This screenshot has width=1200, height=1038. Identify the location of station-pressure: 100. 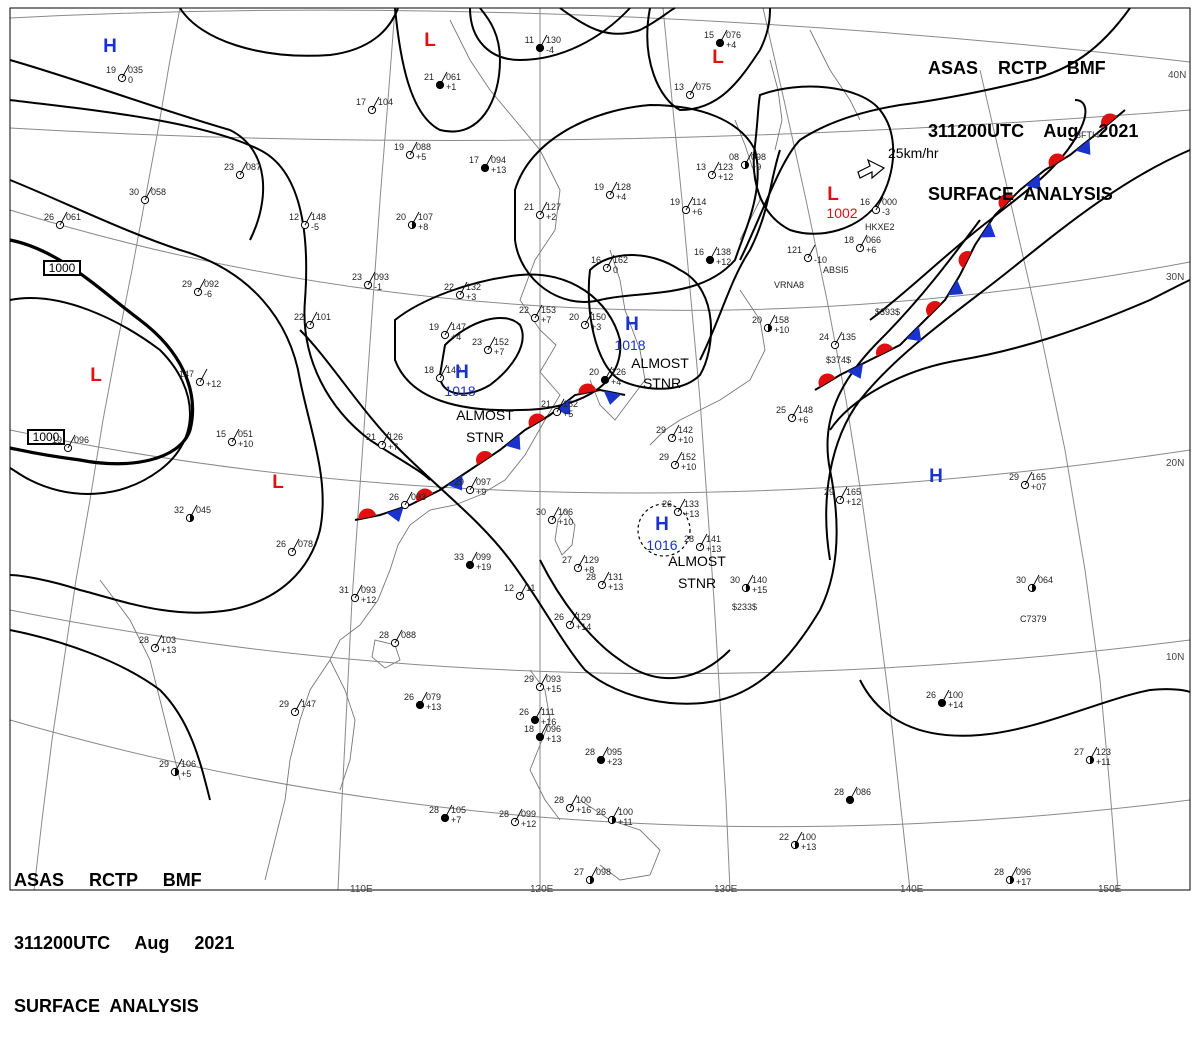
(583, 800).